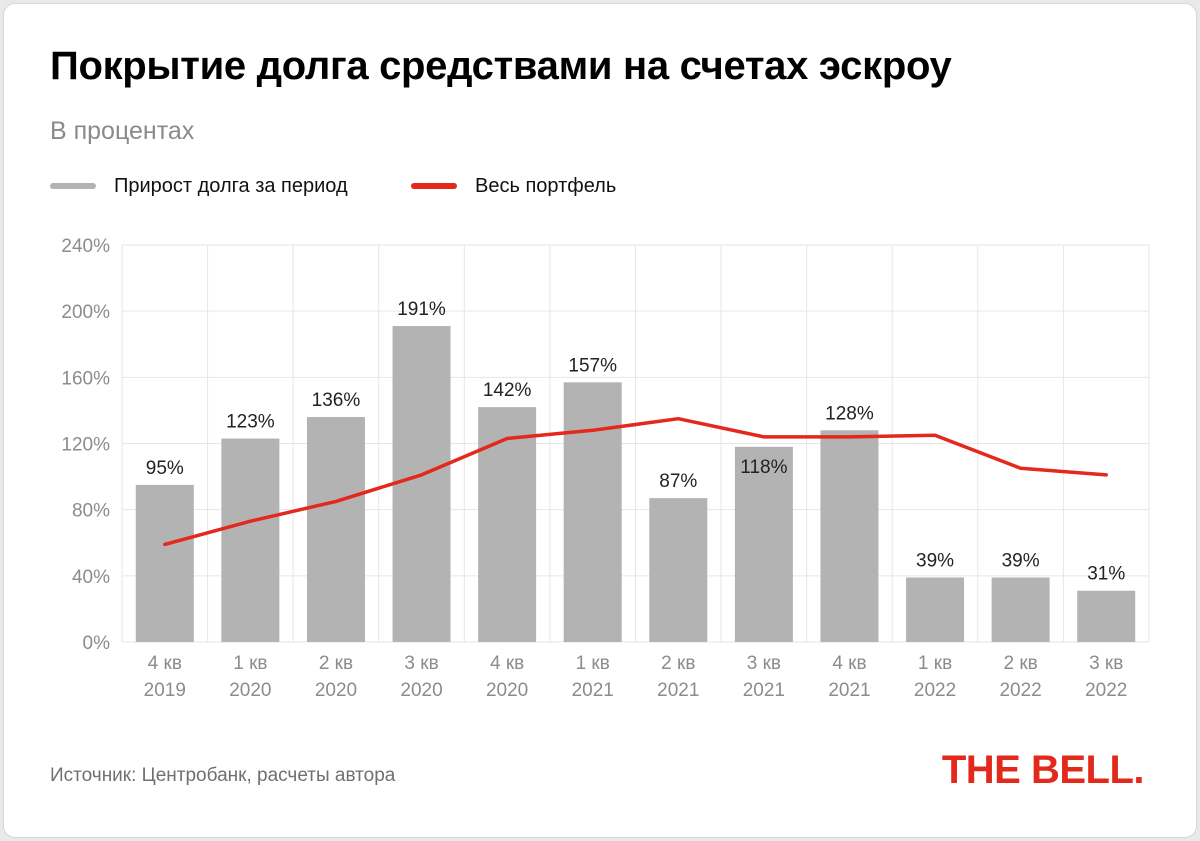 This screenshot has height=841, width=1200. Describe the element at coordinates (421, 309) in the screenshot. I see `bar-data-label: 191%` at that location.